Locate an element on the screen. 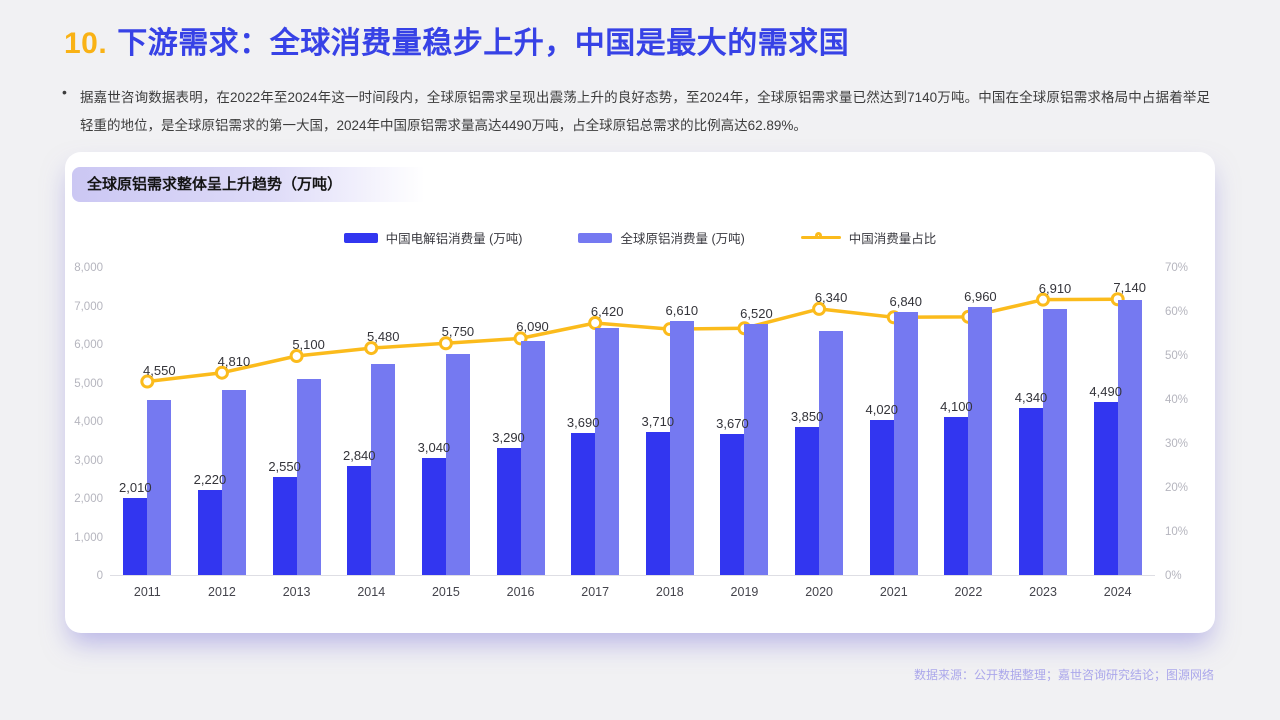  y-tick-right: 20% is located at coordinates (1177, 488).